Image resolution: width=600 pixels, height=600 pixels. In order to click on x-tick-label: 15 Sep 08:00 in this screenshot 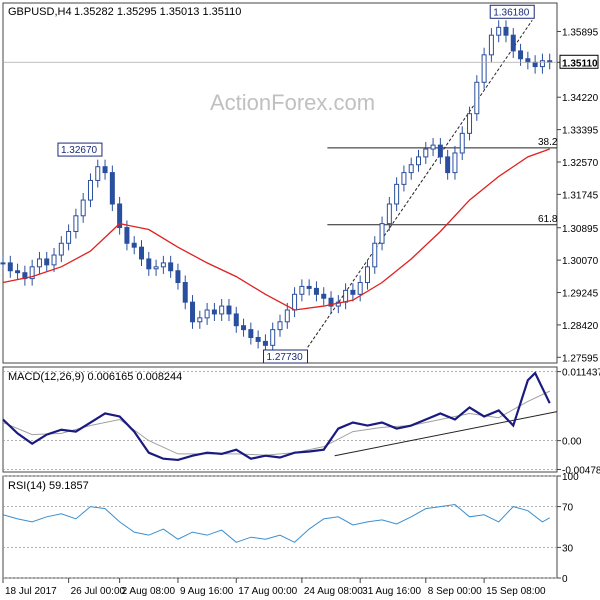, I will do `click(516, 591)`.